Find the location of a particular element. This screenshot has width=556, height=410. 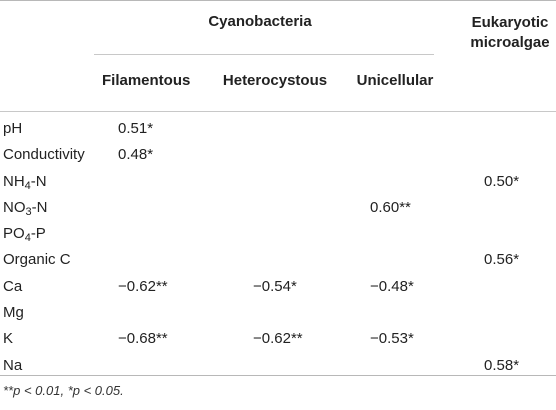

row-label: pH is located at coordinates (12, 129).